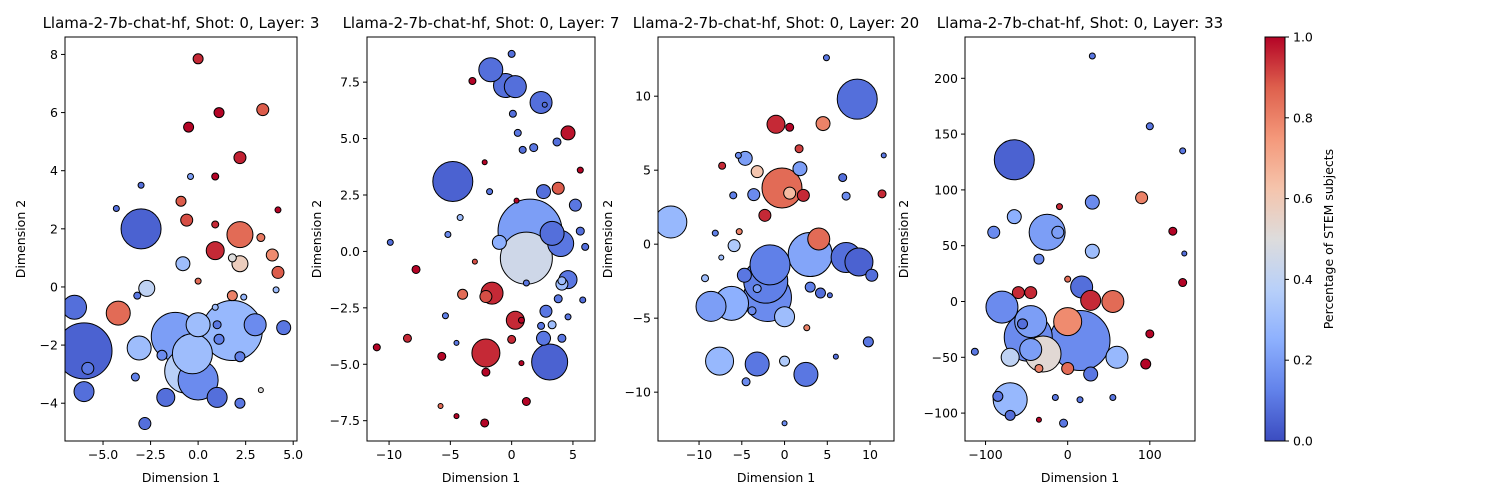  What do you see at coordinates (954, 301) in the screenshot?
I see `y-tick-label: 0` at bounding box center [954, 301].